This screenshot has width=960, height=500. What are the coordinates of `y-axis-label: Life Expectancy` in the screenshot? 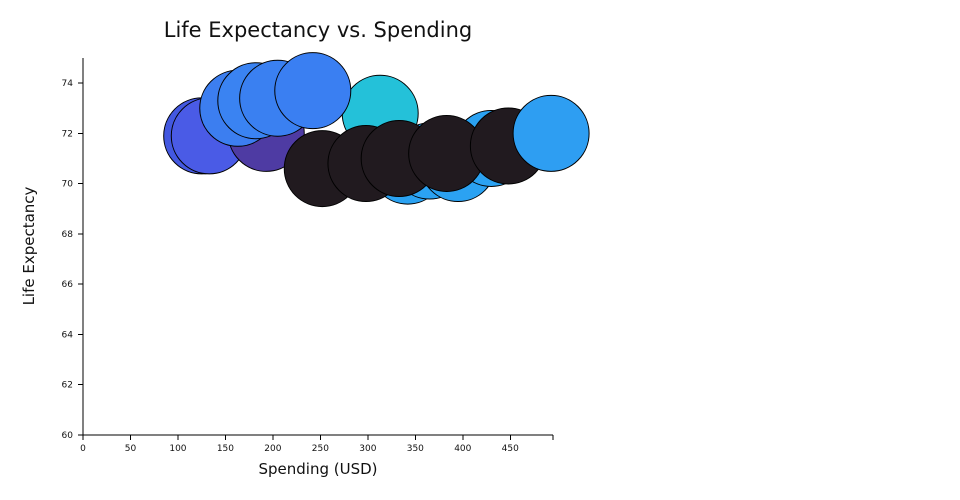 It's located at (29, 245).